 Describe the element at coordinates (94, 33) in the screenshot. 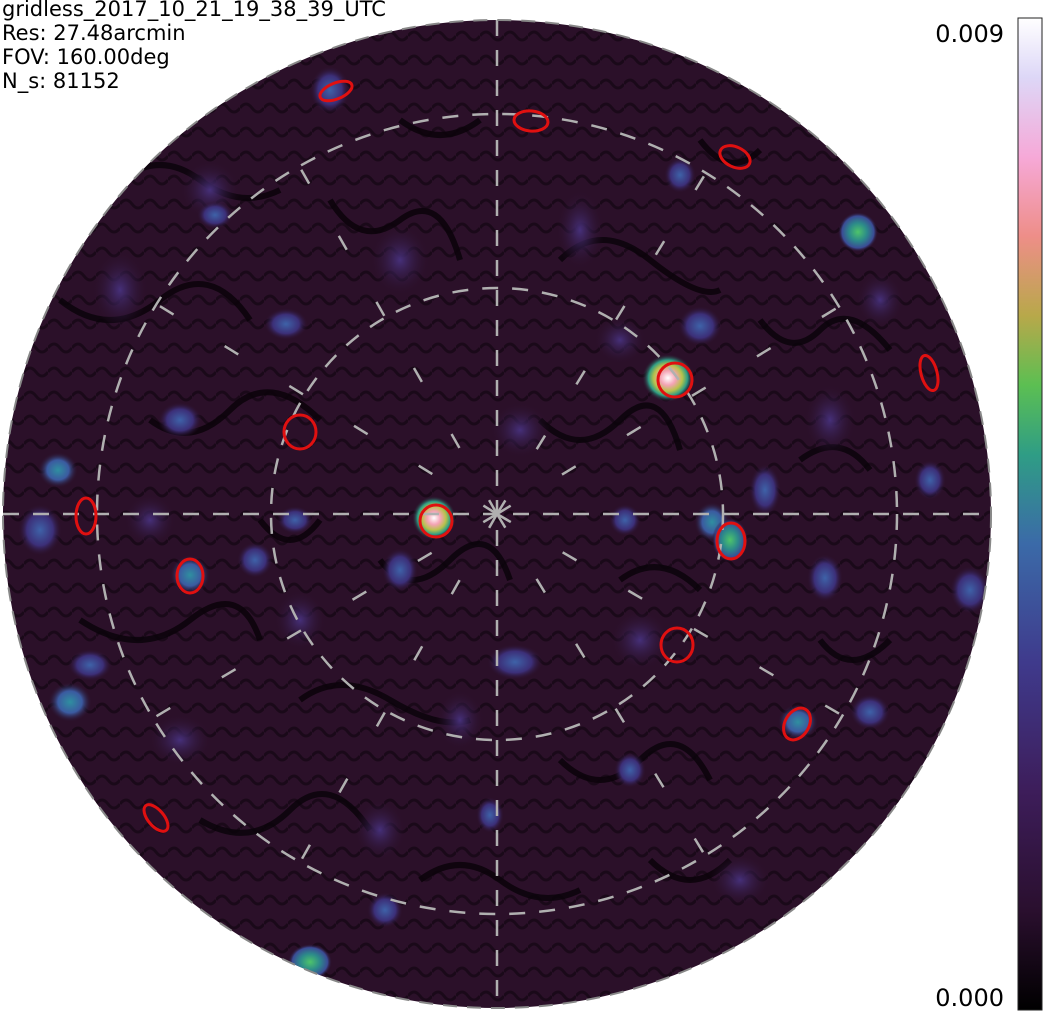

I see `resolution-label: Res: 27.48arcmin` at that location.